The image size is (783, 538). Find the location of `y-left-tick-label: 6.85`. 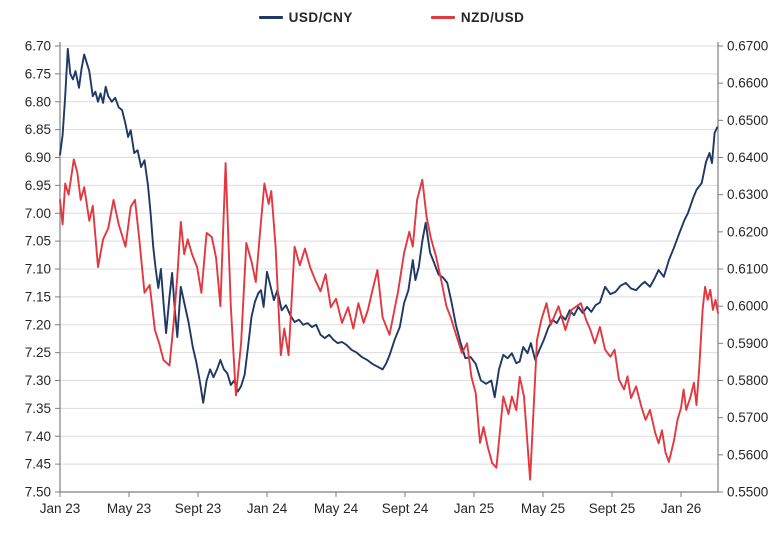

y-left-tick-label: 6.85 is located at coordinates (38, 129).